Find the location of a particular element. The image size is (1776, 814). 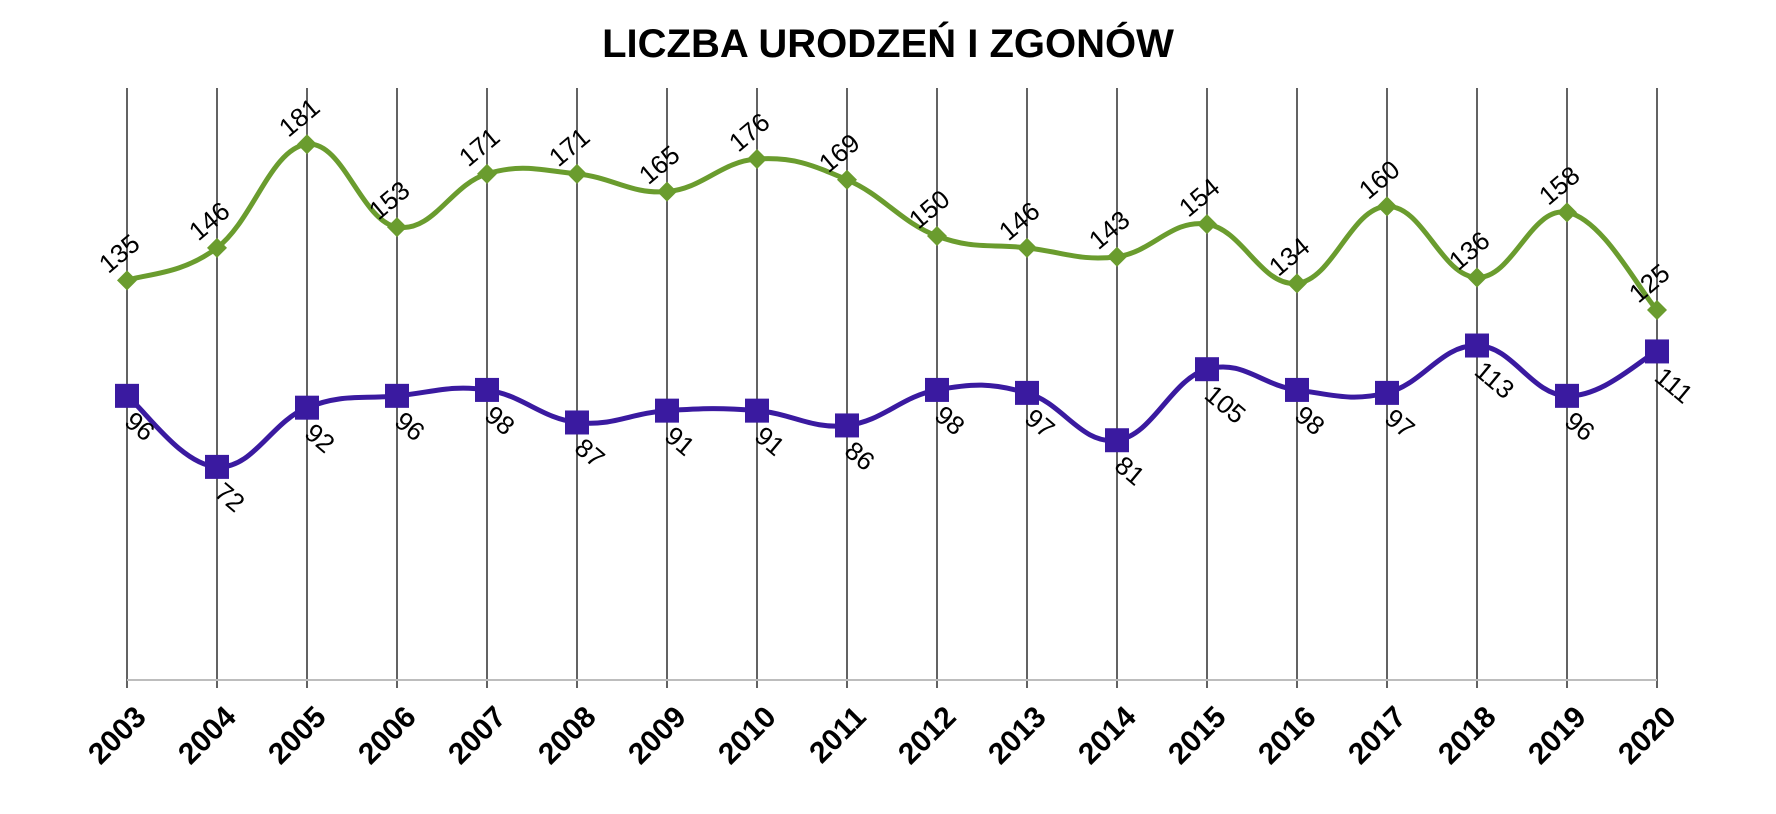

marker-1-2012 is located at coordinates (937, 389).